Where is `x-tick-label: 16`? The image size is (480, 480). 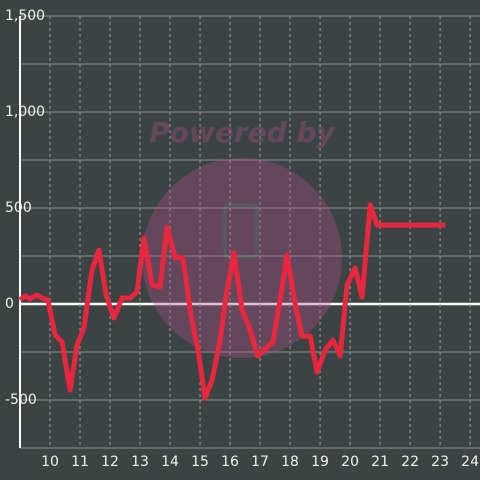
x-tick-label: 16 is located at coordinates (230, 462).